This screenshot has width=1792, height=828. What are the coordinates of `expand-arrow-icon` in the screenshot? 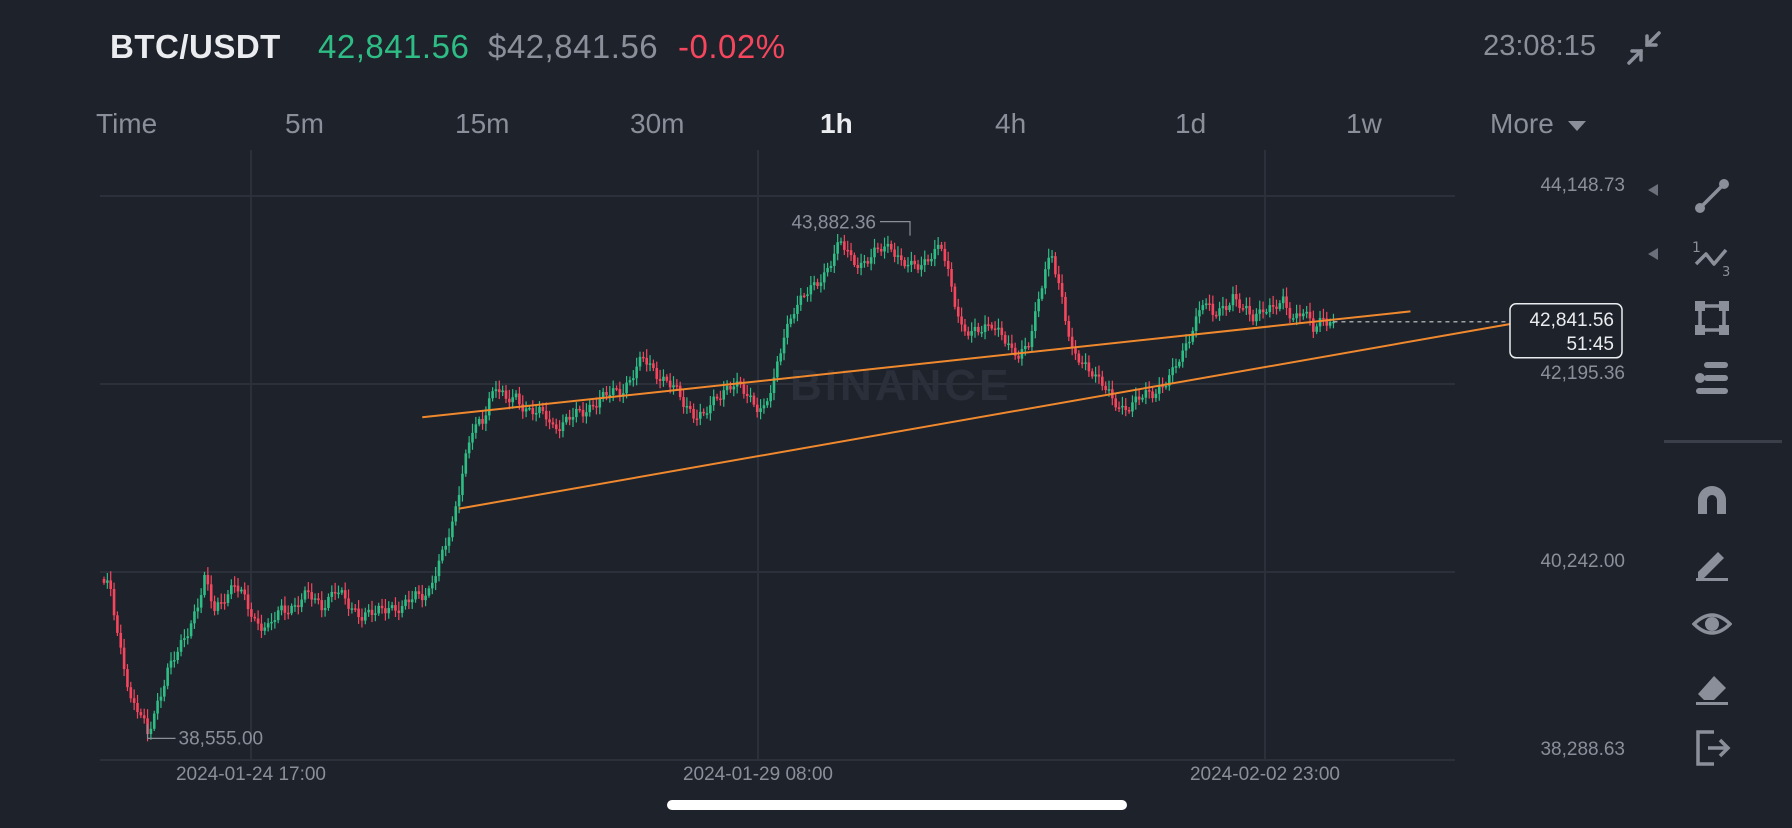 It's located at (1653, 190).